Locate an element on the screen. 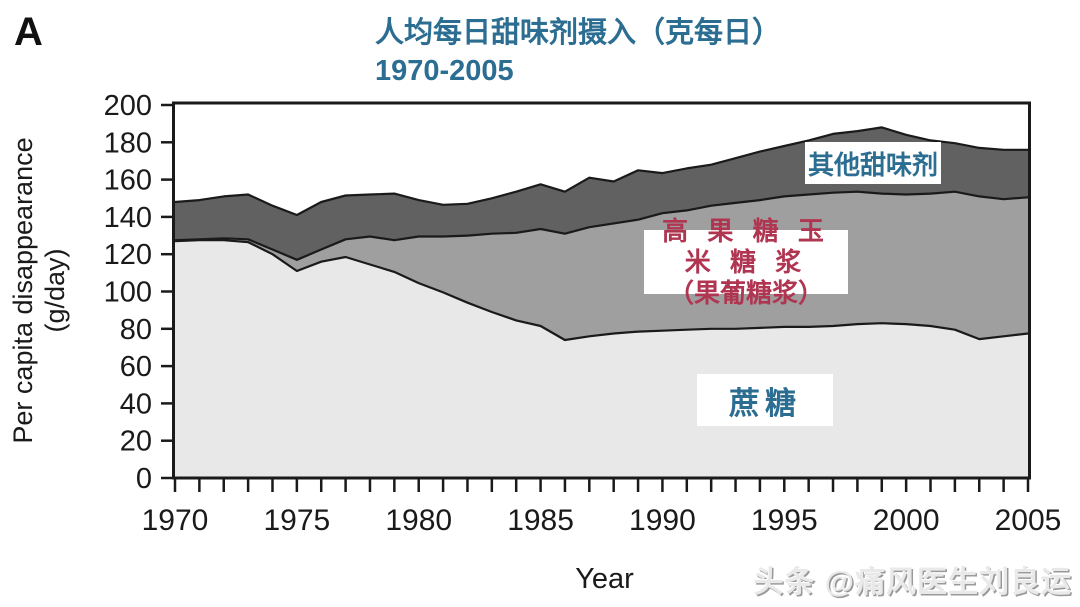 The image size is (1080, 607). x-tick-label: 1985 is located at coordinates (540, 520).